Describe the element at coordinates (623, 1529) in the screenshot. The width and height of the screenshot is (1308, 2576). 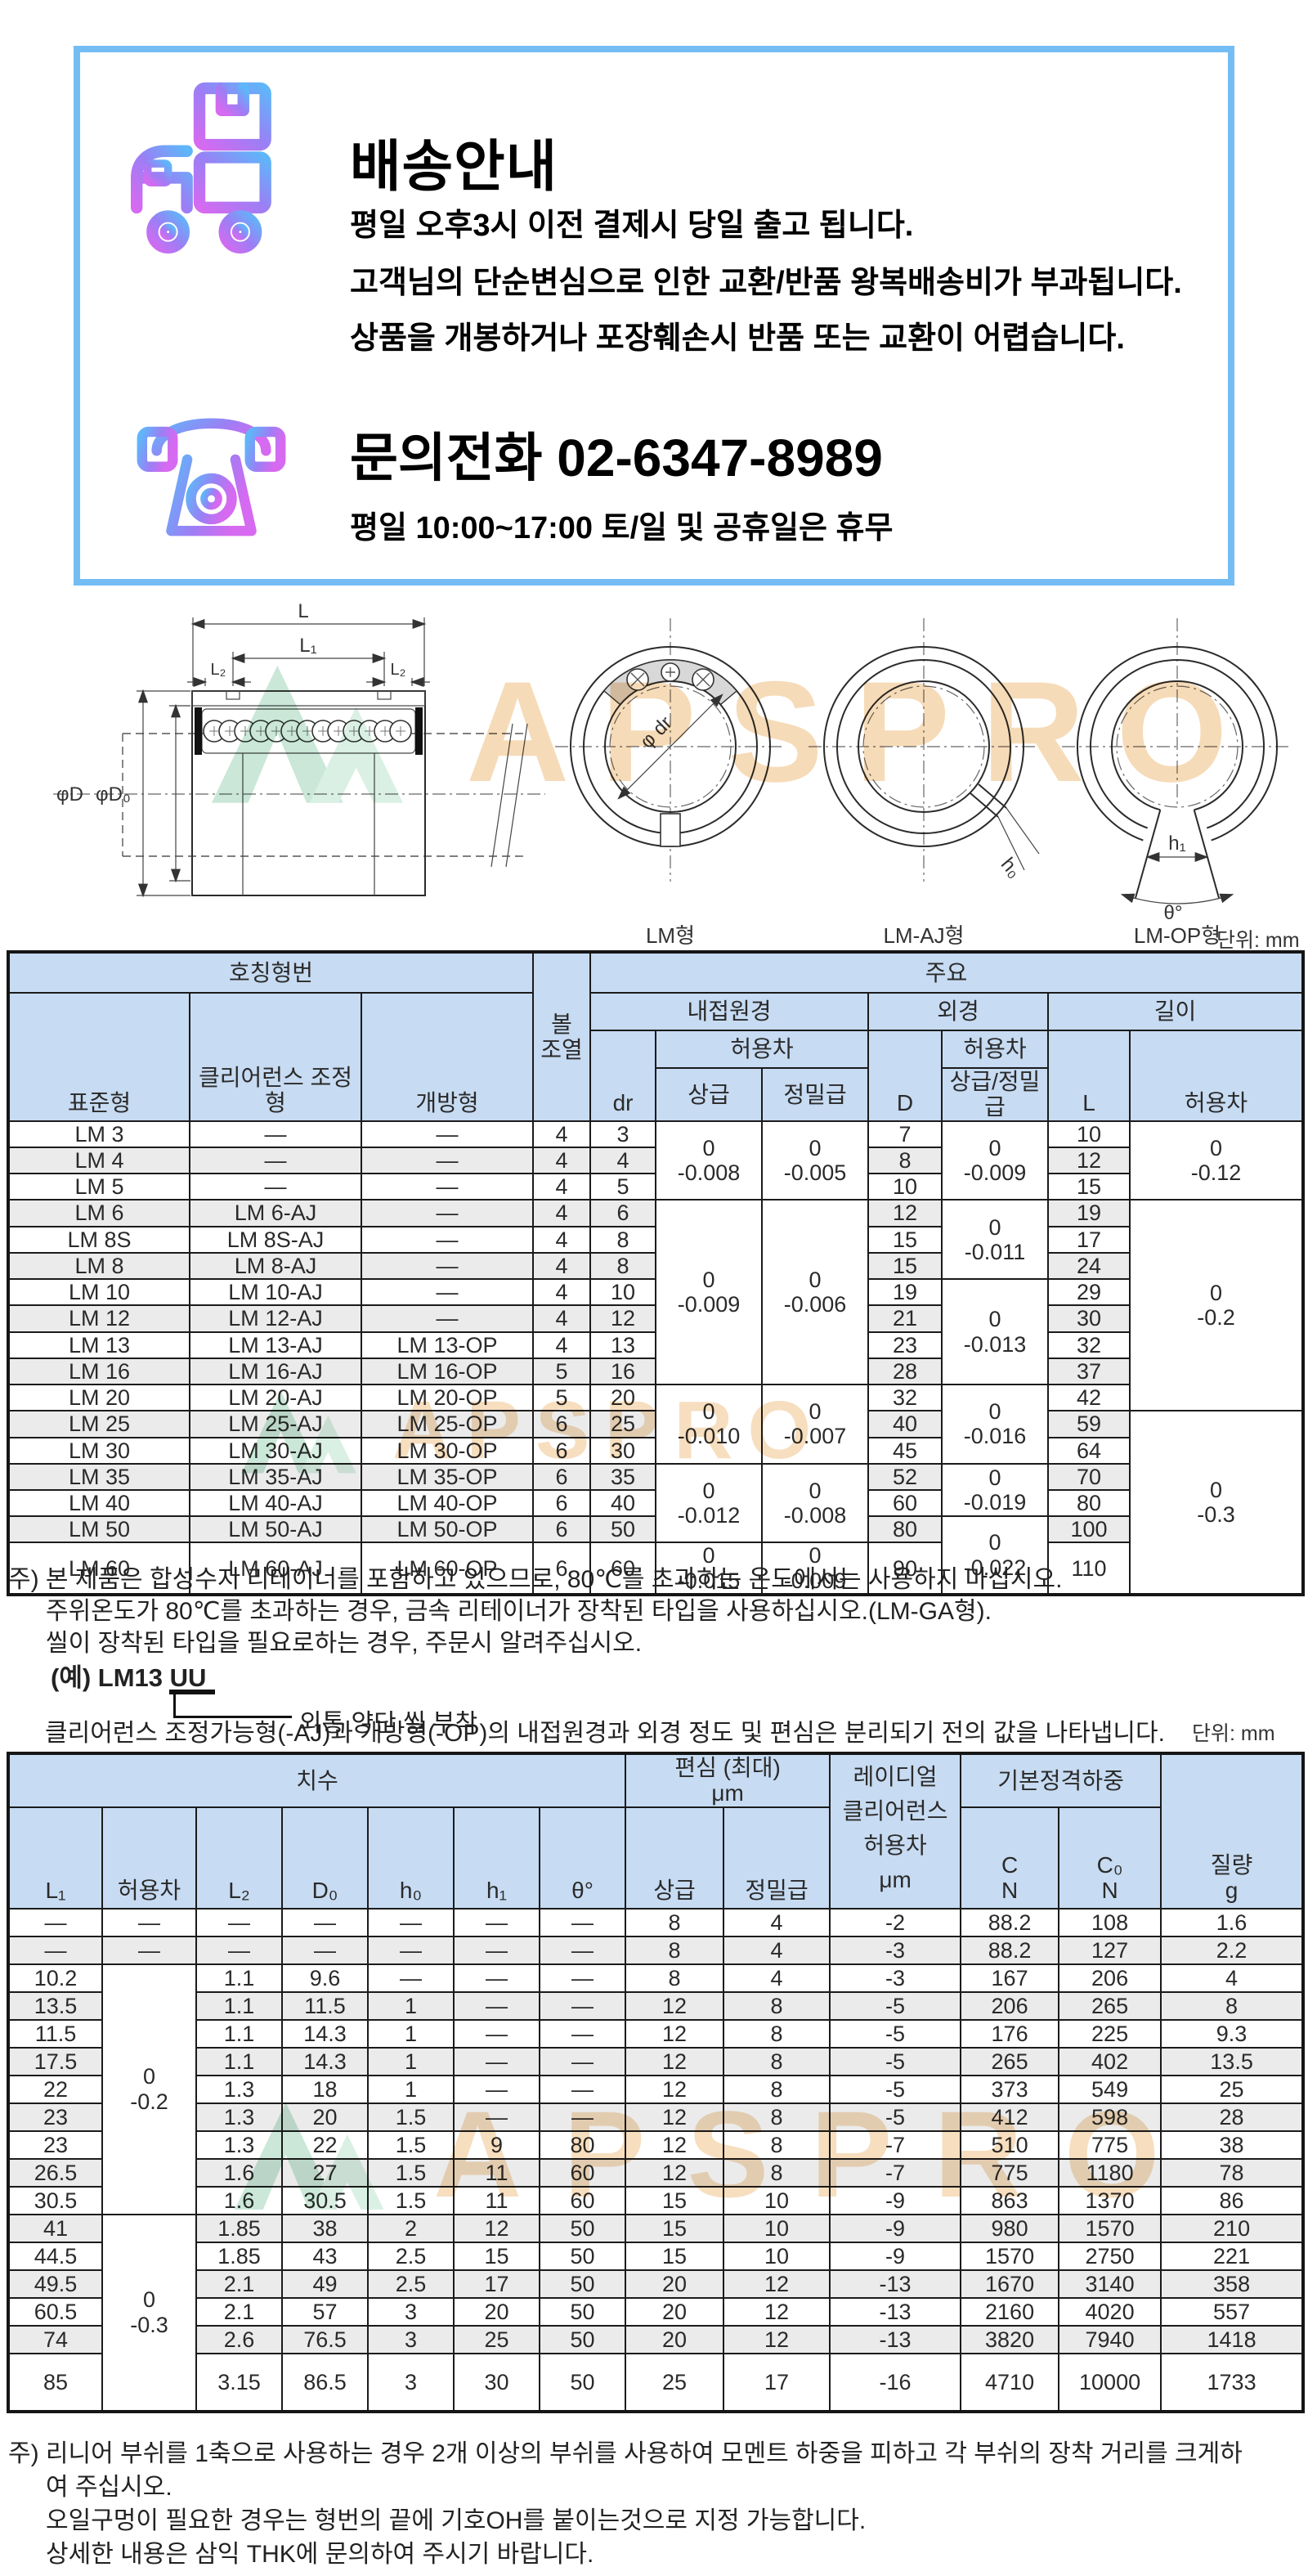
I see `table-cell: 50` at that location.